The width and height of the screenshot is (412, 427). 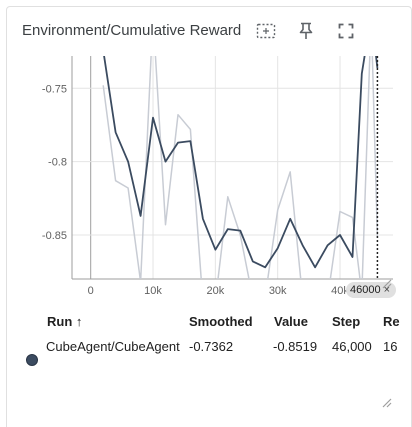 I want to click on pin-icon, so click(x=306, y=30).